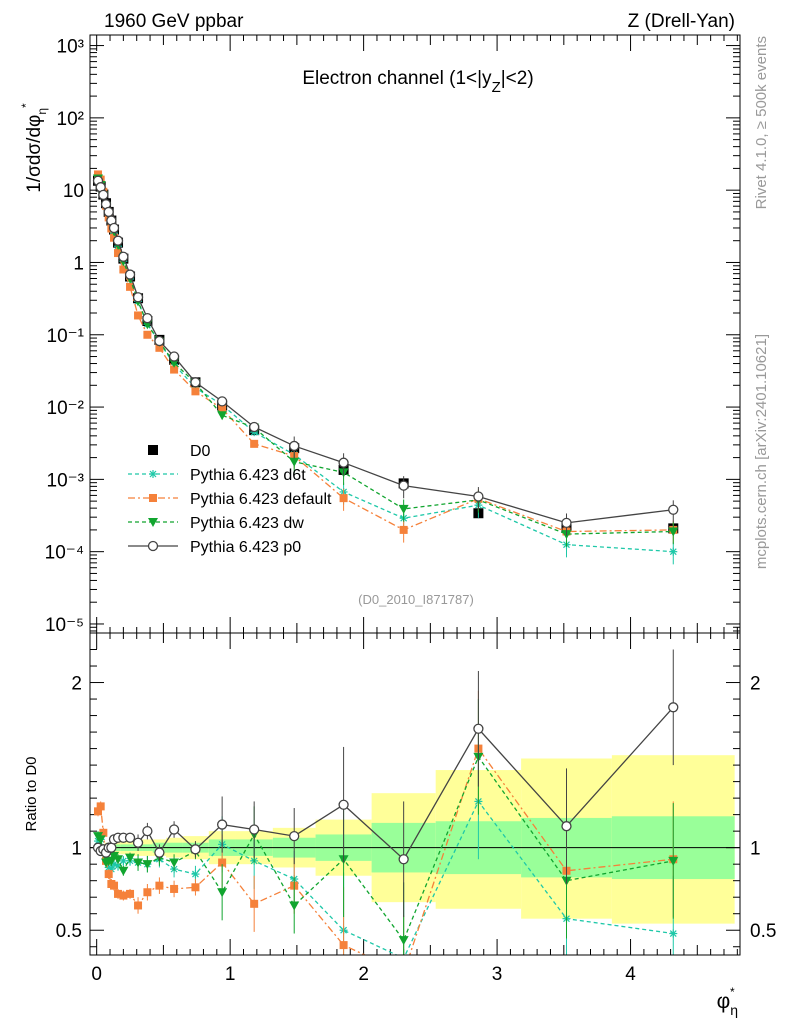 Image resolution: width=786 pixels, height=1024 pixels. What do you see at coordinates (153, 546) in the screenshot?
I see `legend-marker-p0` at bounding box center [153, 546].